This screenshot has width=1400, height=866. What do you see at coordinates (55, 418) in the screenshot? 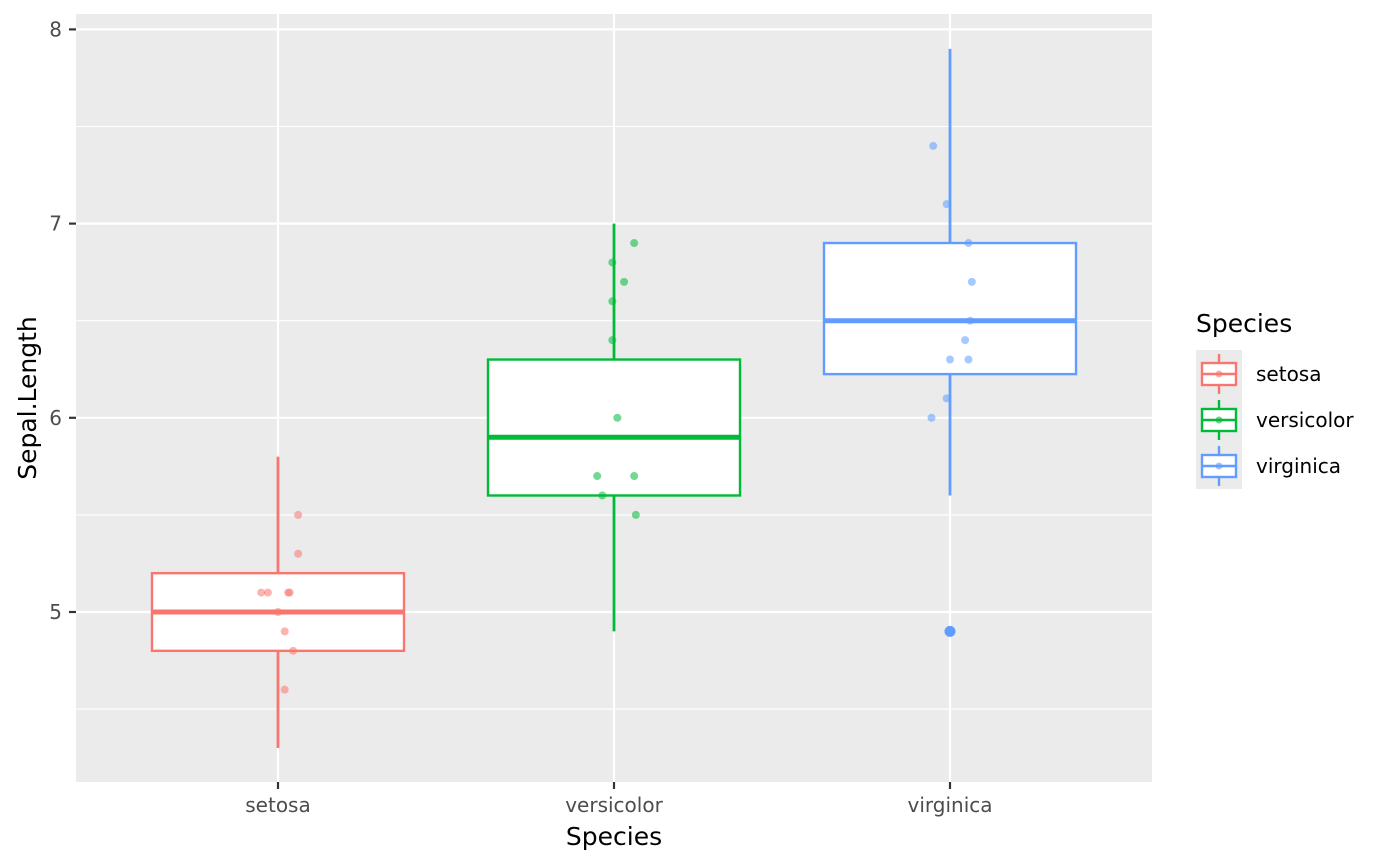
I see `y-tick-label: 6` at bounding box center [55, 418].